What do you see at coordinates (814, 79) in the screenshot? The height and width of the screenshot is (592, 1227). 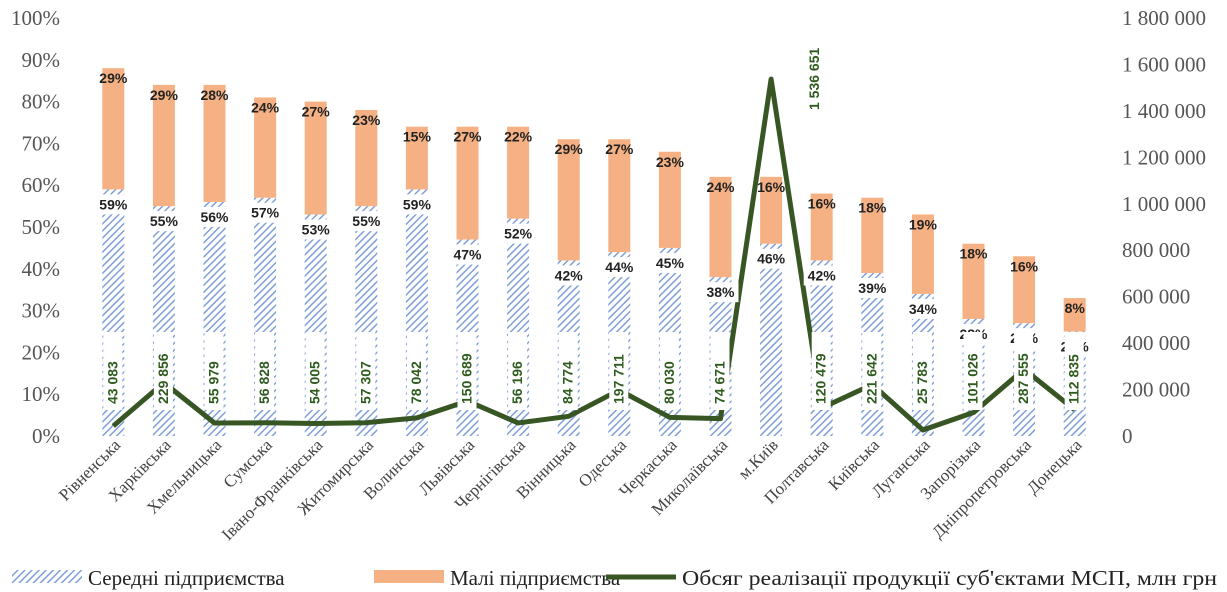 I see `line-value-label: 1 536 651` at bounding box center [814, 79].